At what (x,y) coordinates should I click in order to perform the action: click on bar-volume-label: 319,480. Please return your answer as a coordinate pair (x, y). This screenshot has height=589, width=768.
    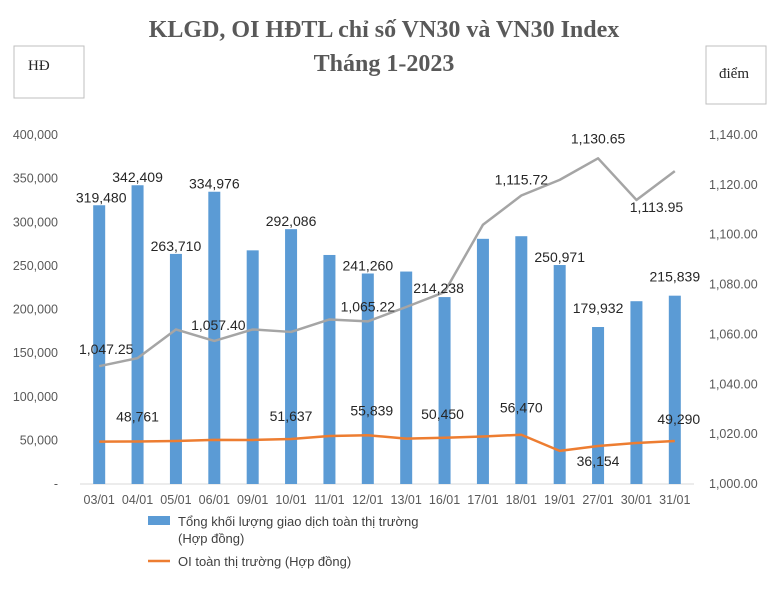
    Looking at the image, I should click on (101, 197).